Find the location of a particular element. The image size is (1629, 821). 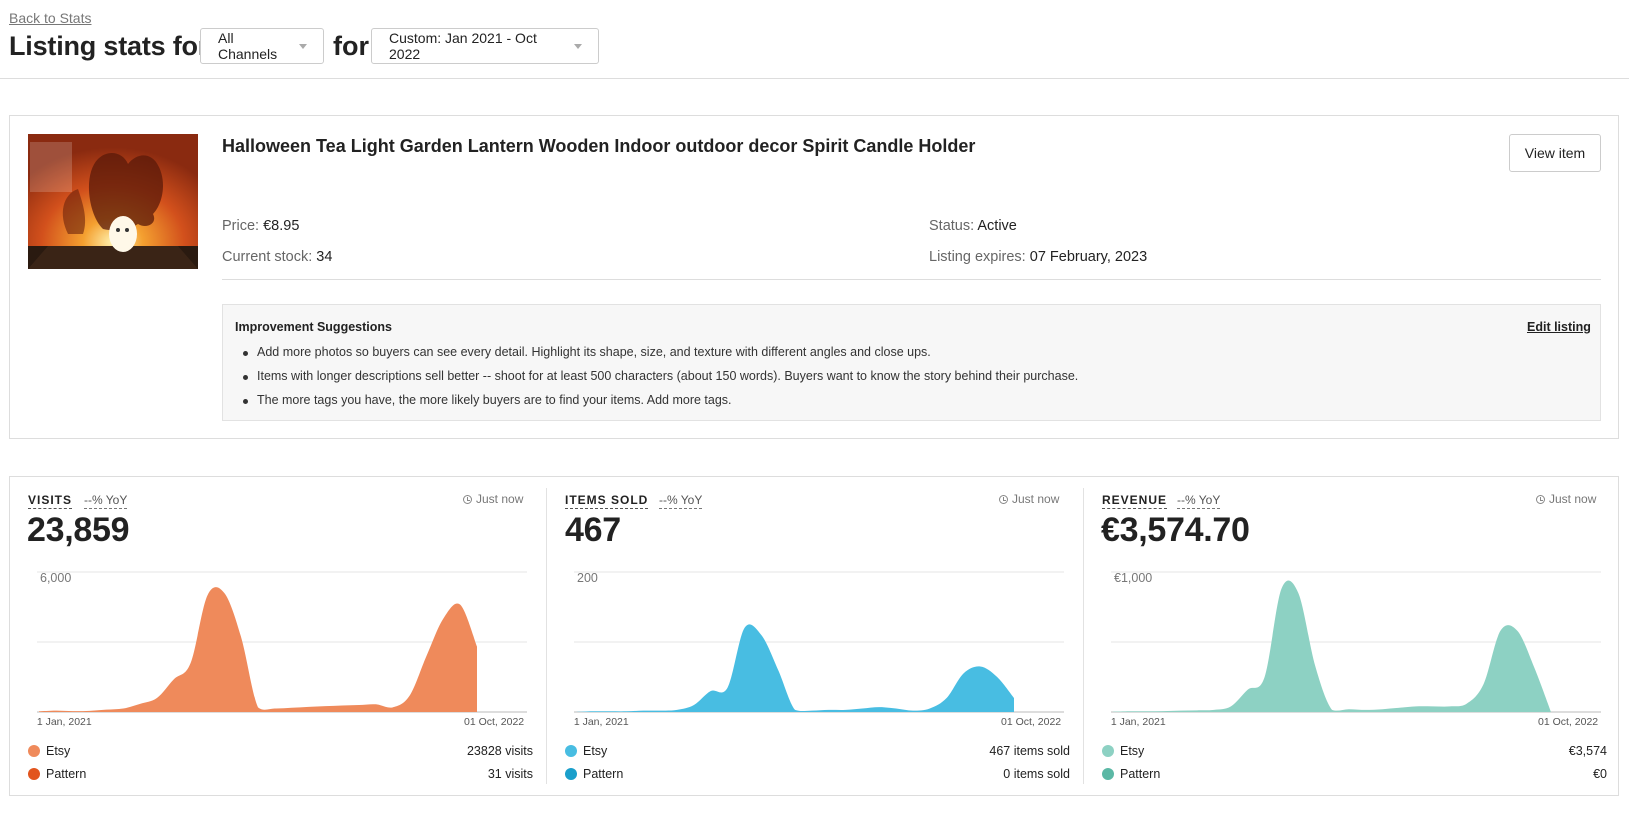

y-tick-label: 200 is located at coordinates (587, 578).